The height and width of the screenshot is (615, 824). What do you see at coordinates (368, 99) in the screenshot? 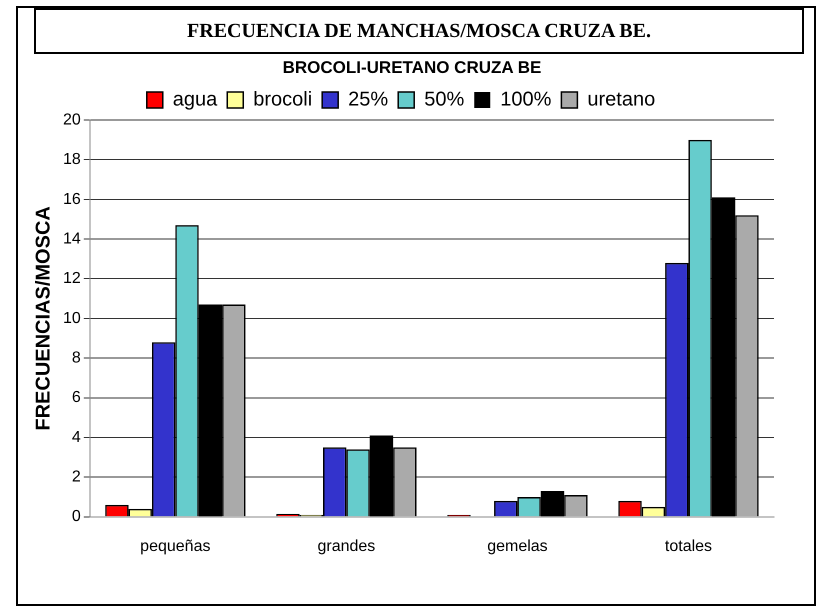
I see `legend-label: 25%` at bounding box center [368, 99].